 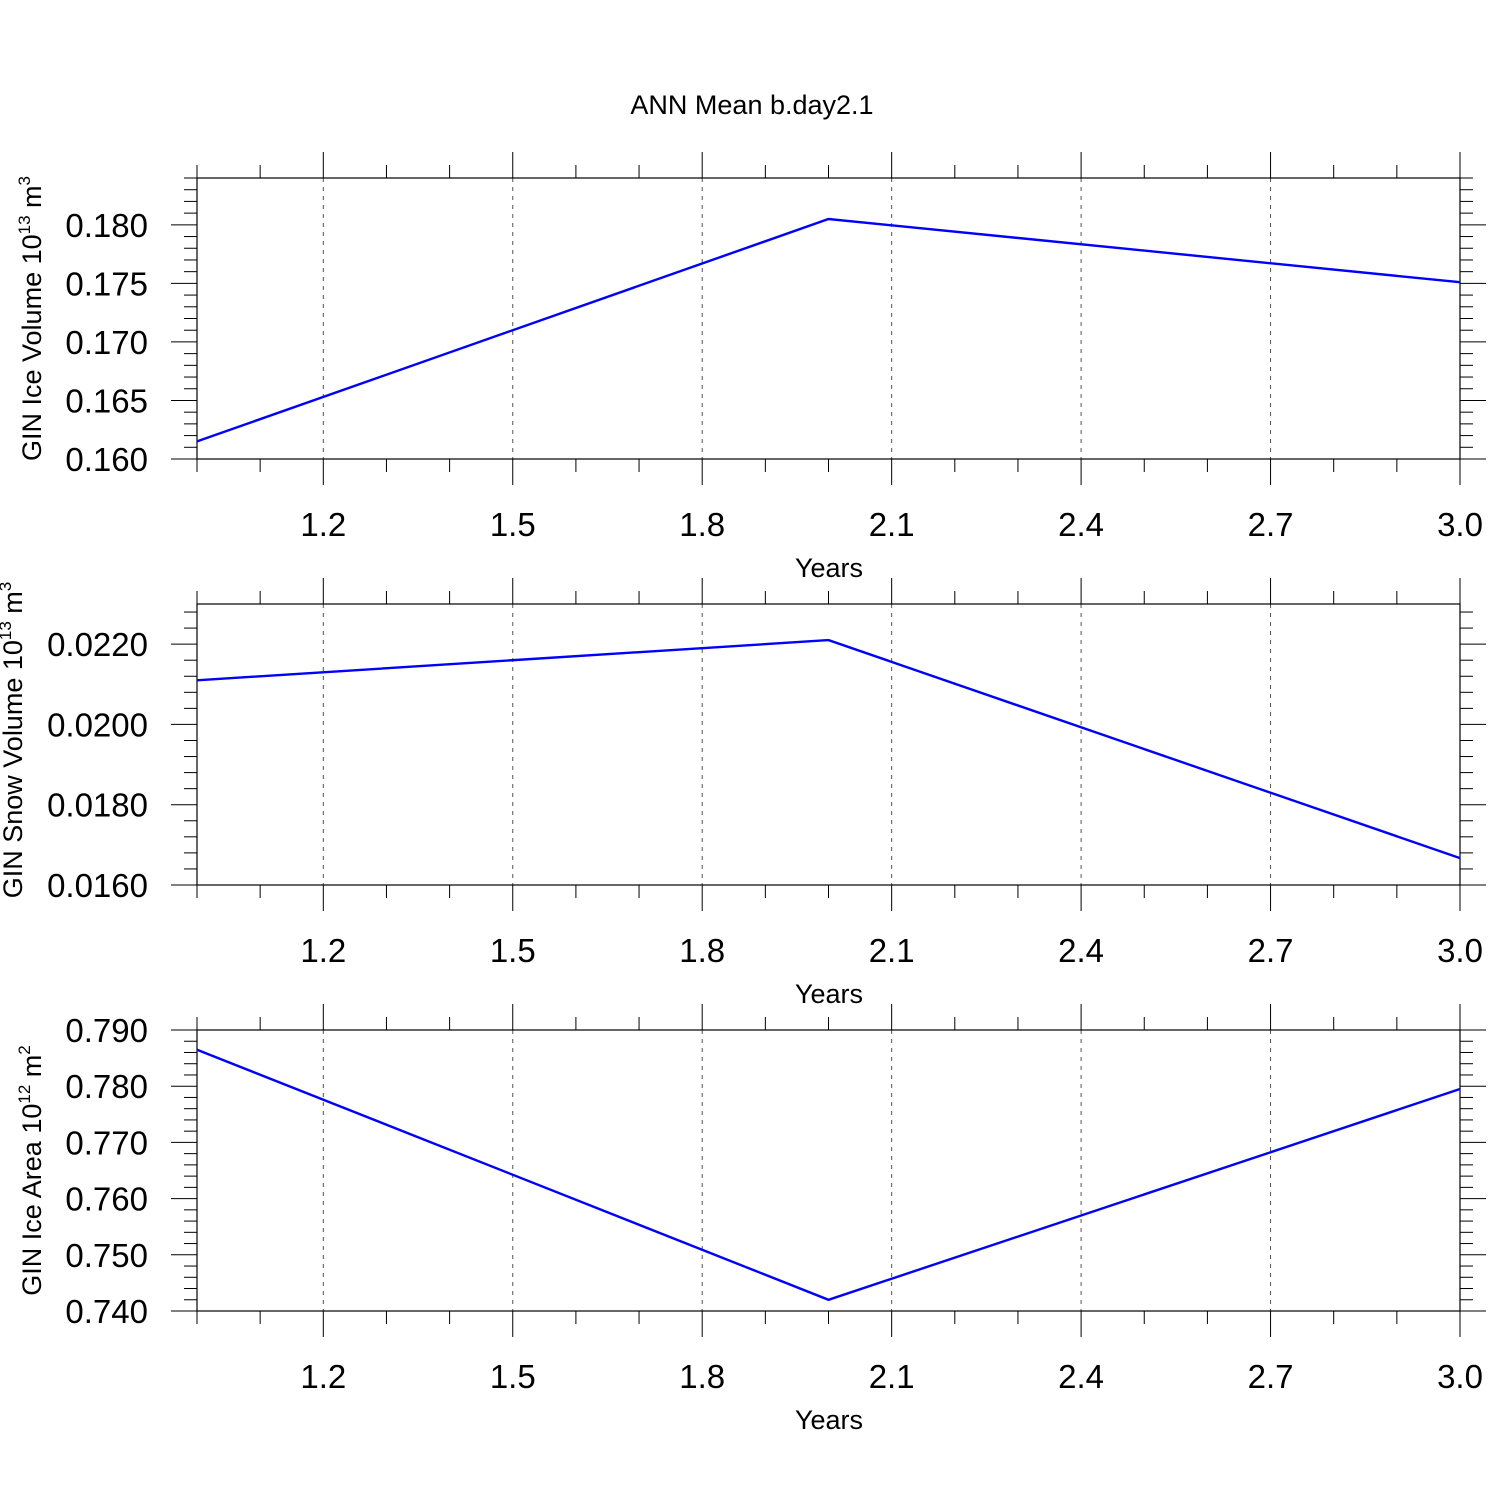 I want to click on y-tick-label: 0.770, so click(x=106, y=1142).